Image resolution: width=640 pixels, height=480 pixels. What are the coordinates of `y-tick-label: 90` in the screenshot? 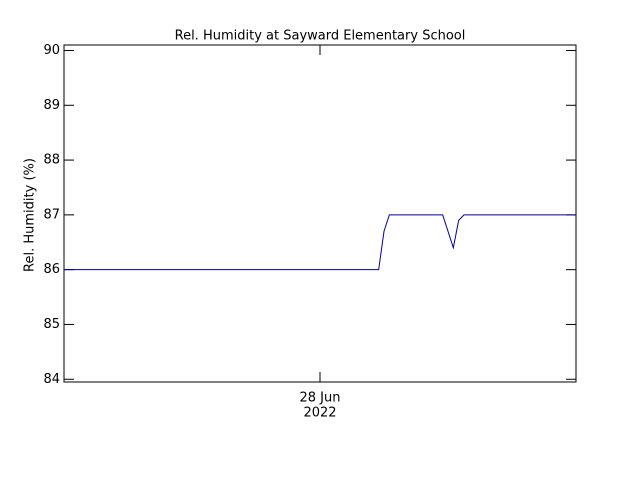 It's located at (51, 50).